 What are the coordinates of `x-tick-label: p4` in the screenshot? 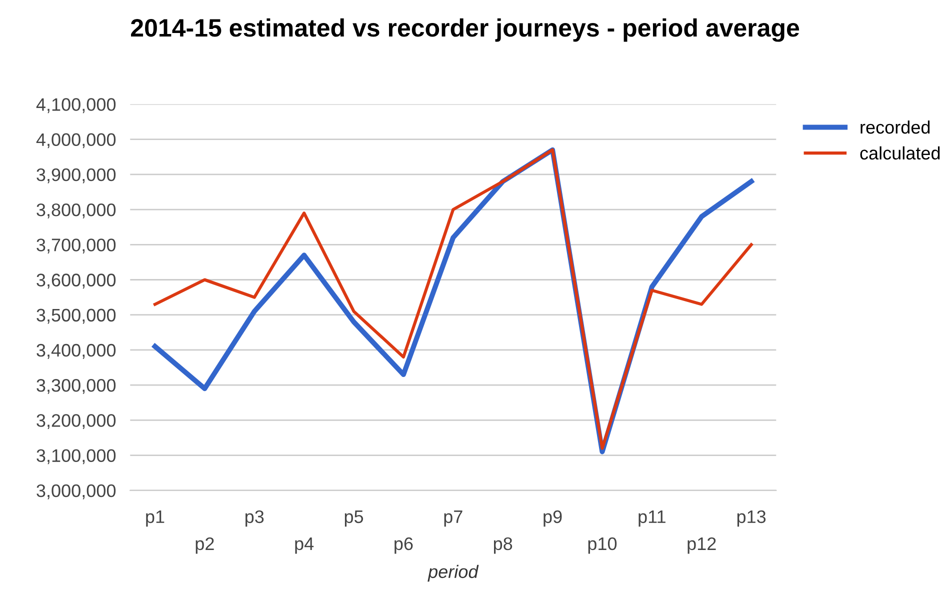 It's located at (304, 546).